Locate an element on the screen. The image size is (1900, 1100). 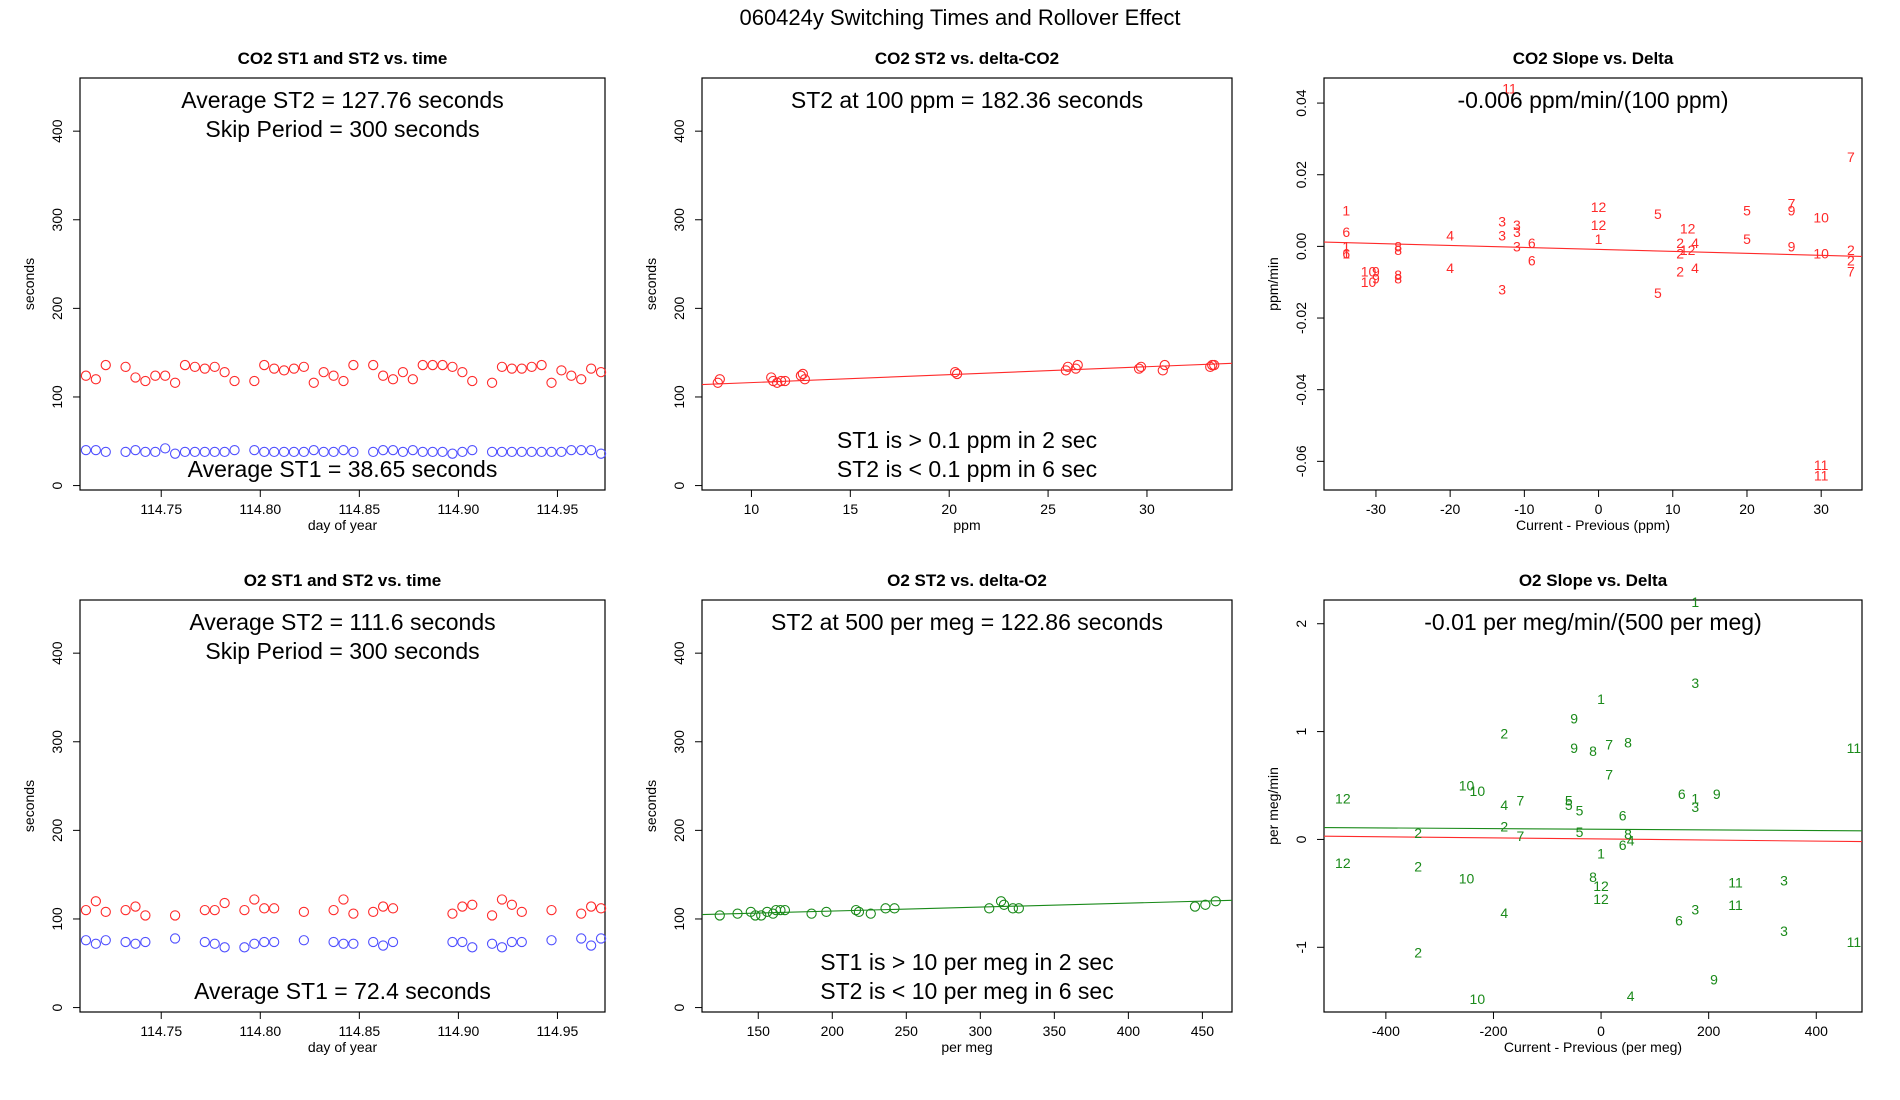
x-tick-label: 150 is located at coordinates (759, 1031).